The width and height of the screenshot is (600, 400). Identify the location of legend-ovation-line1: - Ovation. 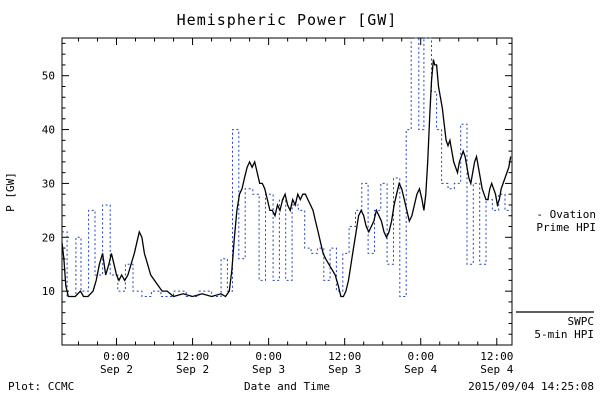
(566, 214).